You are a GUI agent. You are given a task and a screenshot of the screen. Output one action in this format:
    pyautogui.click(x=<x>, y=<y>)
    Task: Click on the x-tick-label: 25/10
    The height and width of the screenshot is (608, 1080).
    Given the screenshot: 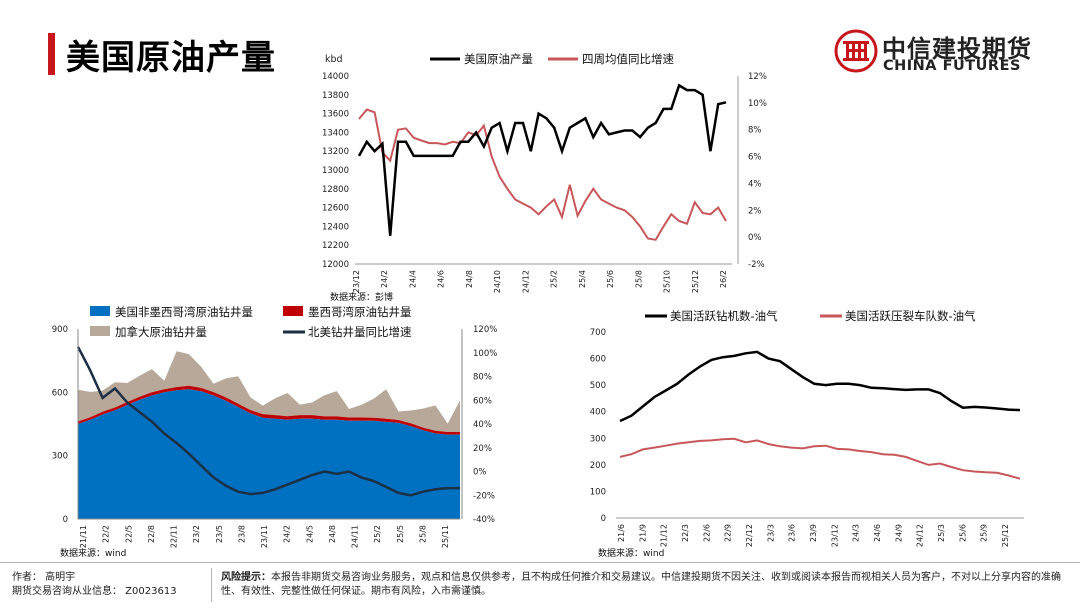 What is the action you would take?
    pyautogui.click(x=667, y=281)
    